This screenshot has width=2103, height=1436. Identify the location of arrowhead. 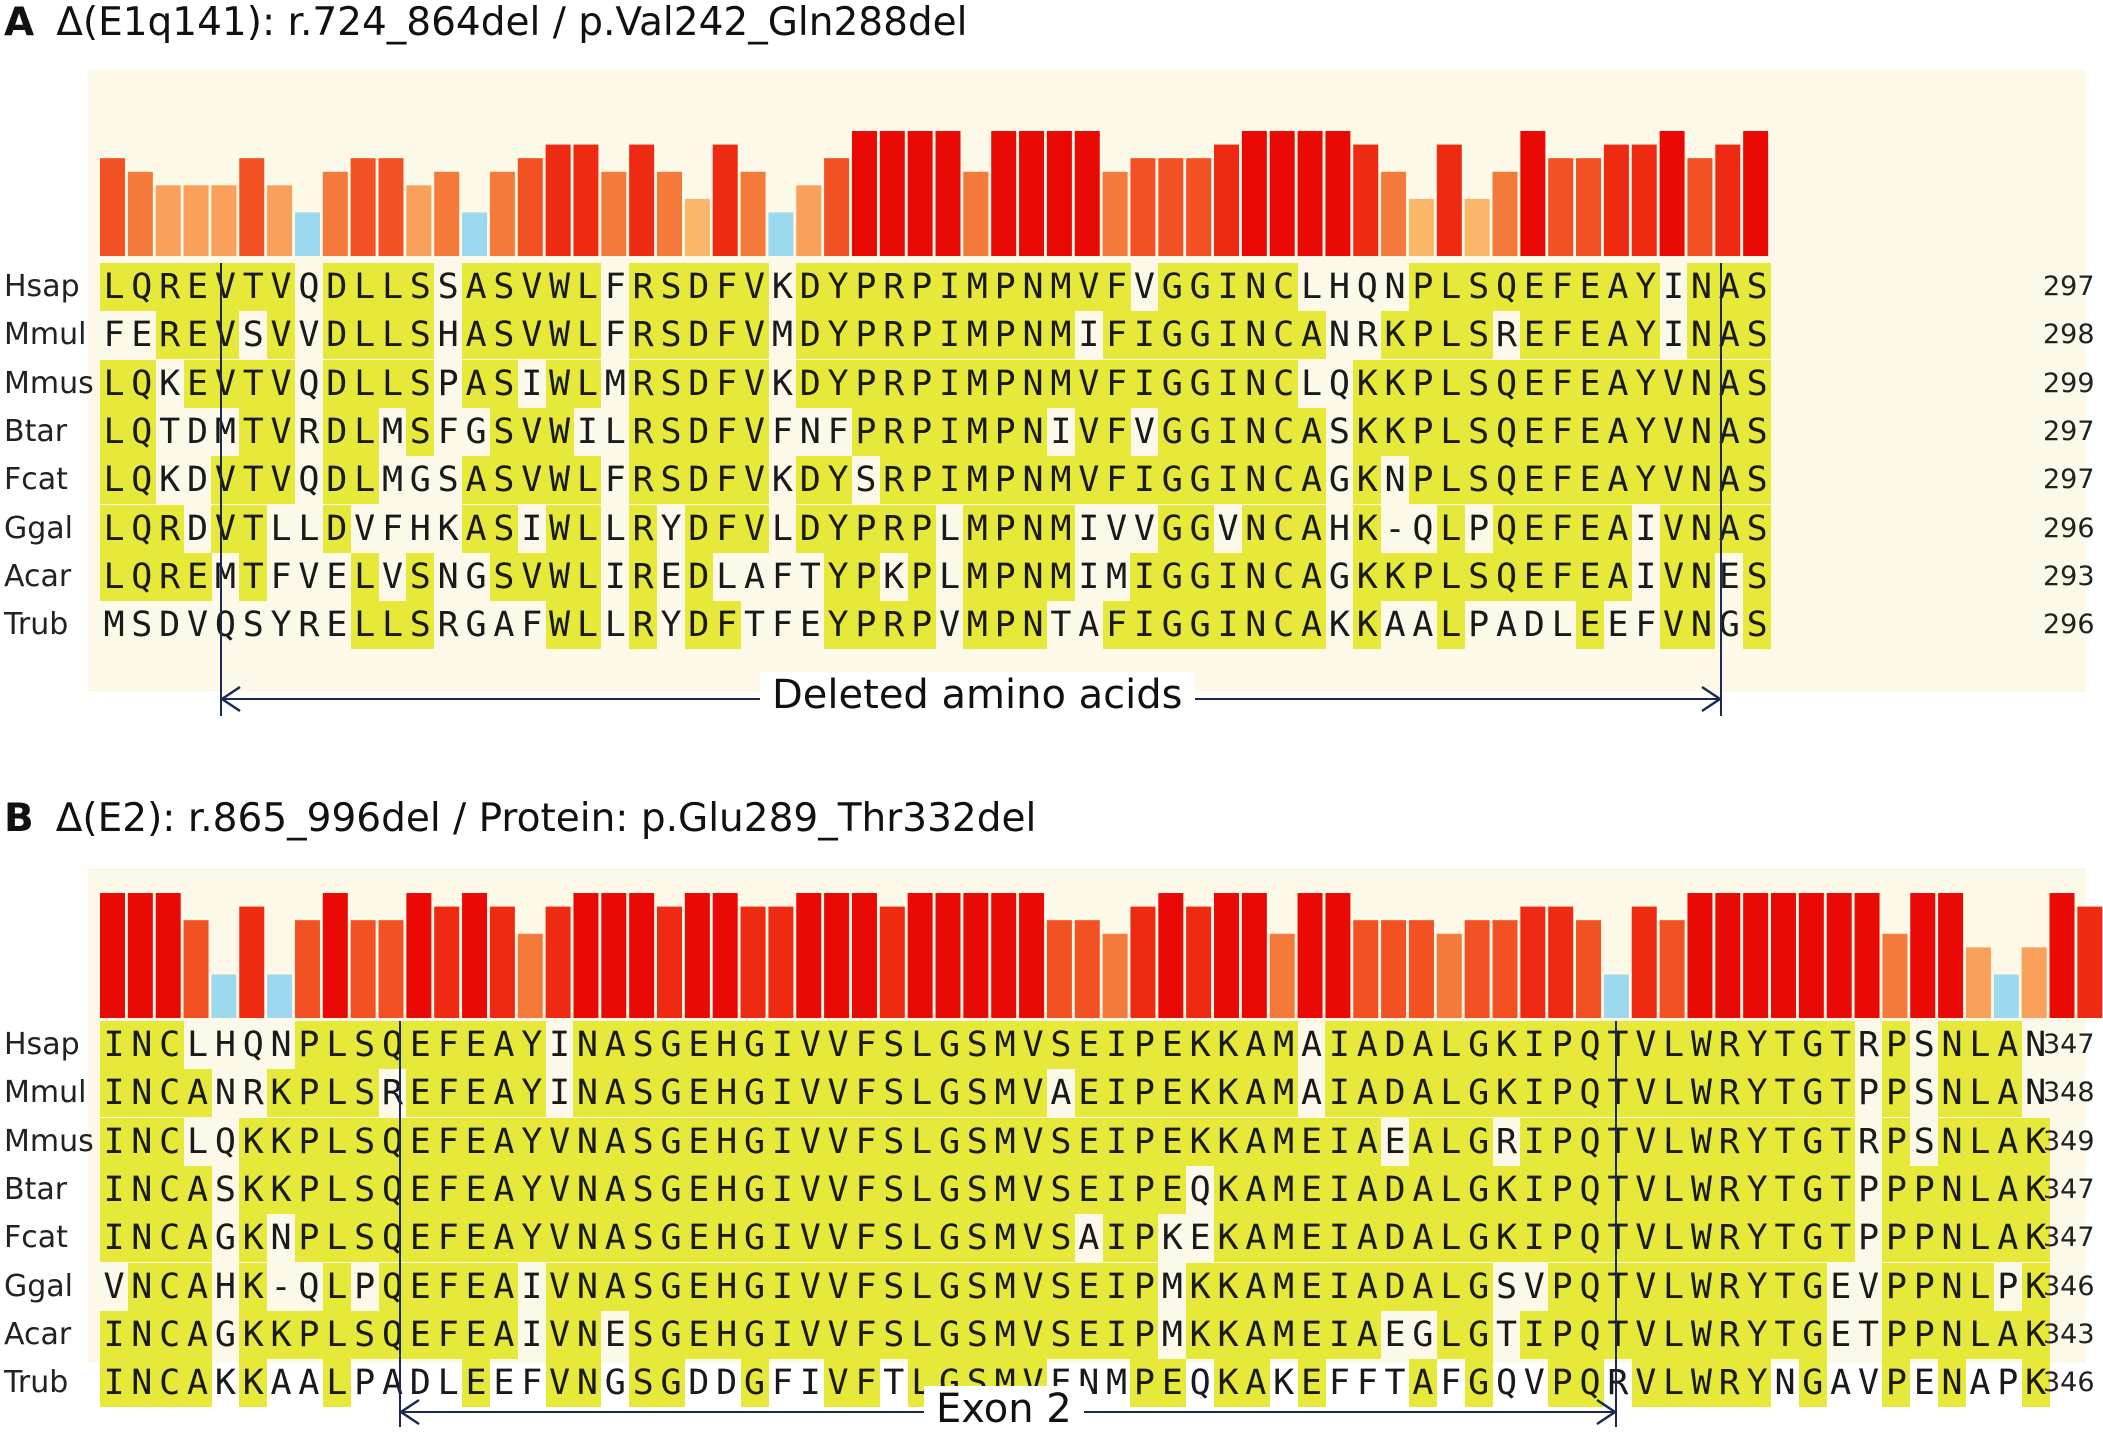
(409, 1412).